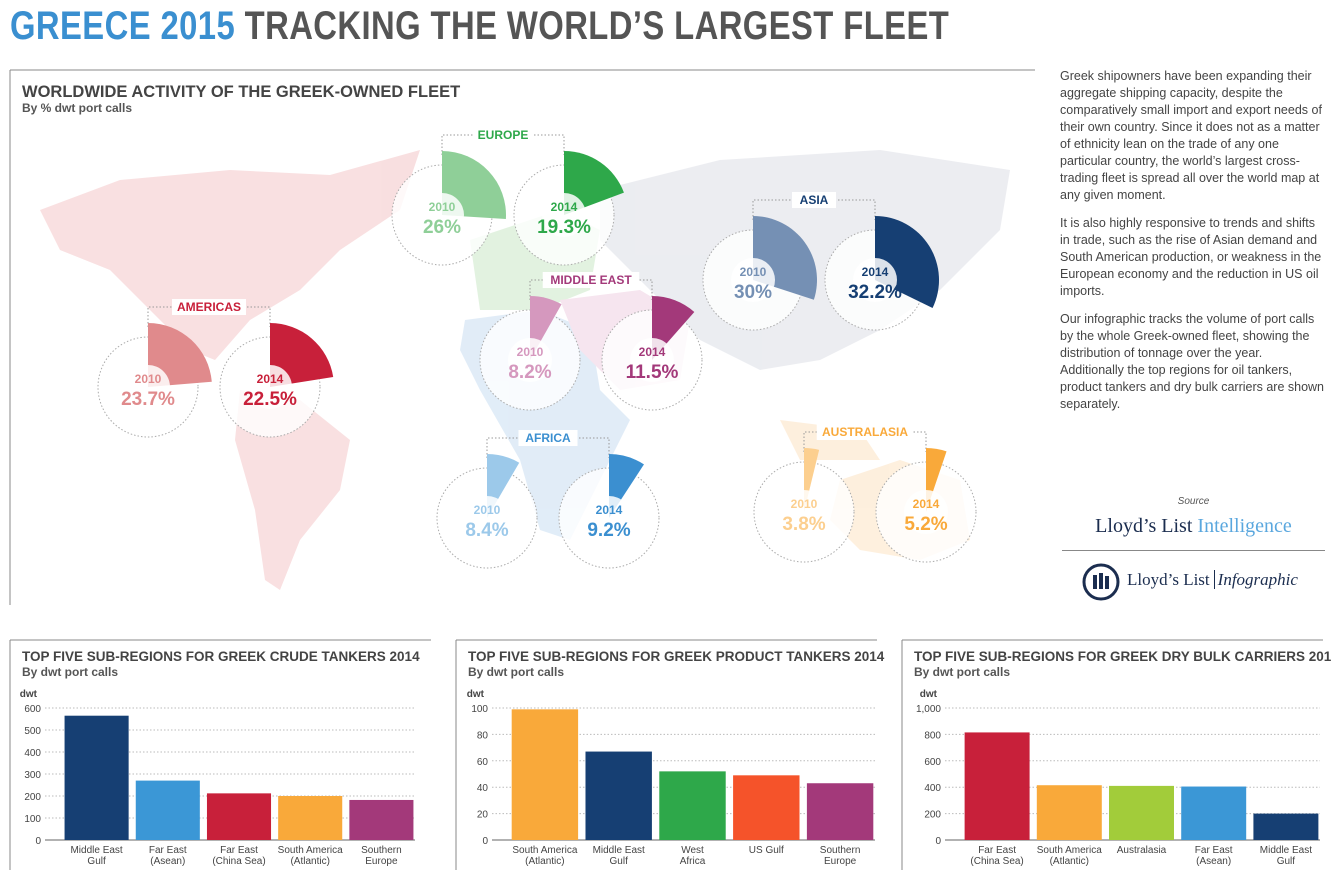  I want to click on region-label: MIDDLE EAST, so click(591, 280).